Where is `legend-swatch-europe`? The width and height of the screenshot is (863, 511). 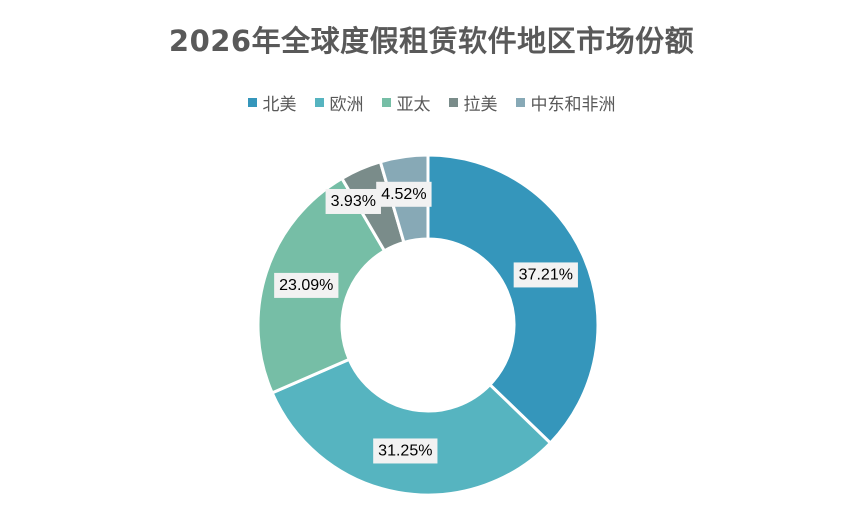 legend-swatch-europe is located at coordinates (319, 102).